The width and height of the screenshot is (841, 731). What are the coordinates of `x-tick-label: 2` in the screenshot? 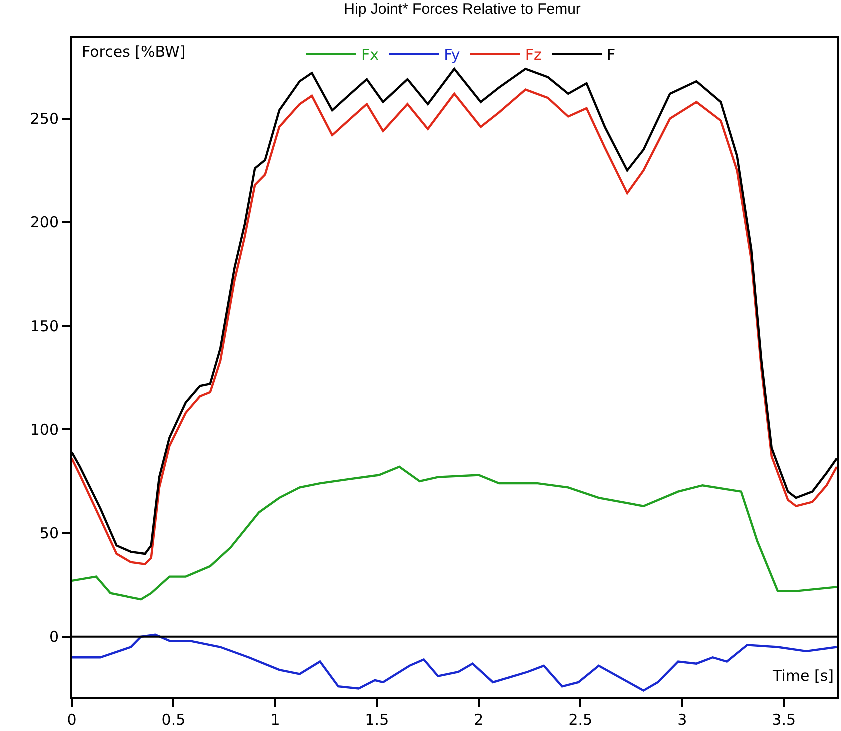 It's located at (479, 720).